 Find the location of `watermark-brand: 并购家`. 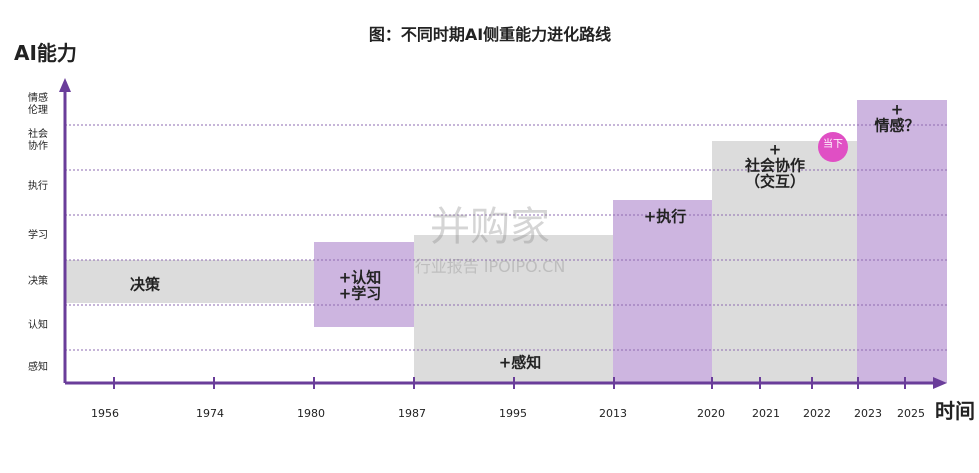

watermark-brand: 并购家 is located at coordinates (490, 227).